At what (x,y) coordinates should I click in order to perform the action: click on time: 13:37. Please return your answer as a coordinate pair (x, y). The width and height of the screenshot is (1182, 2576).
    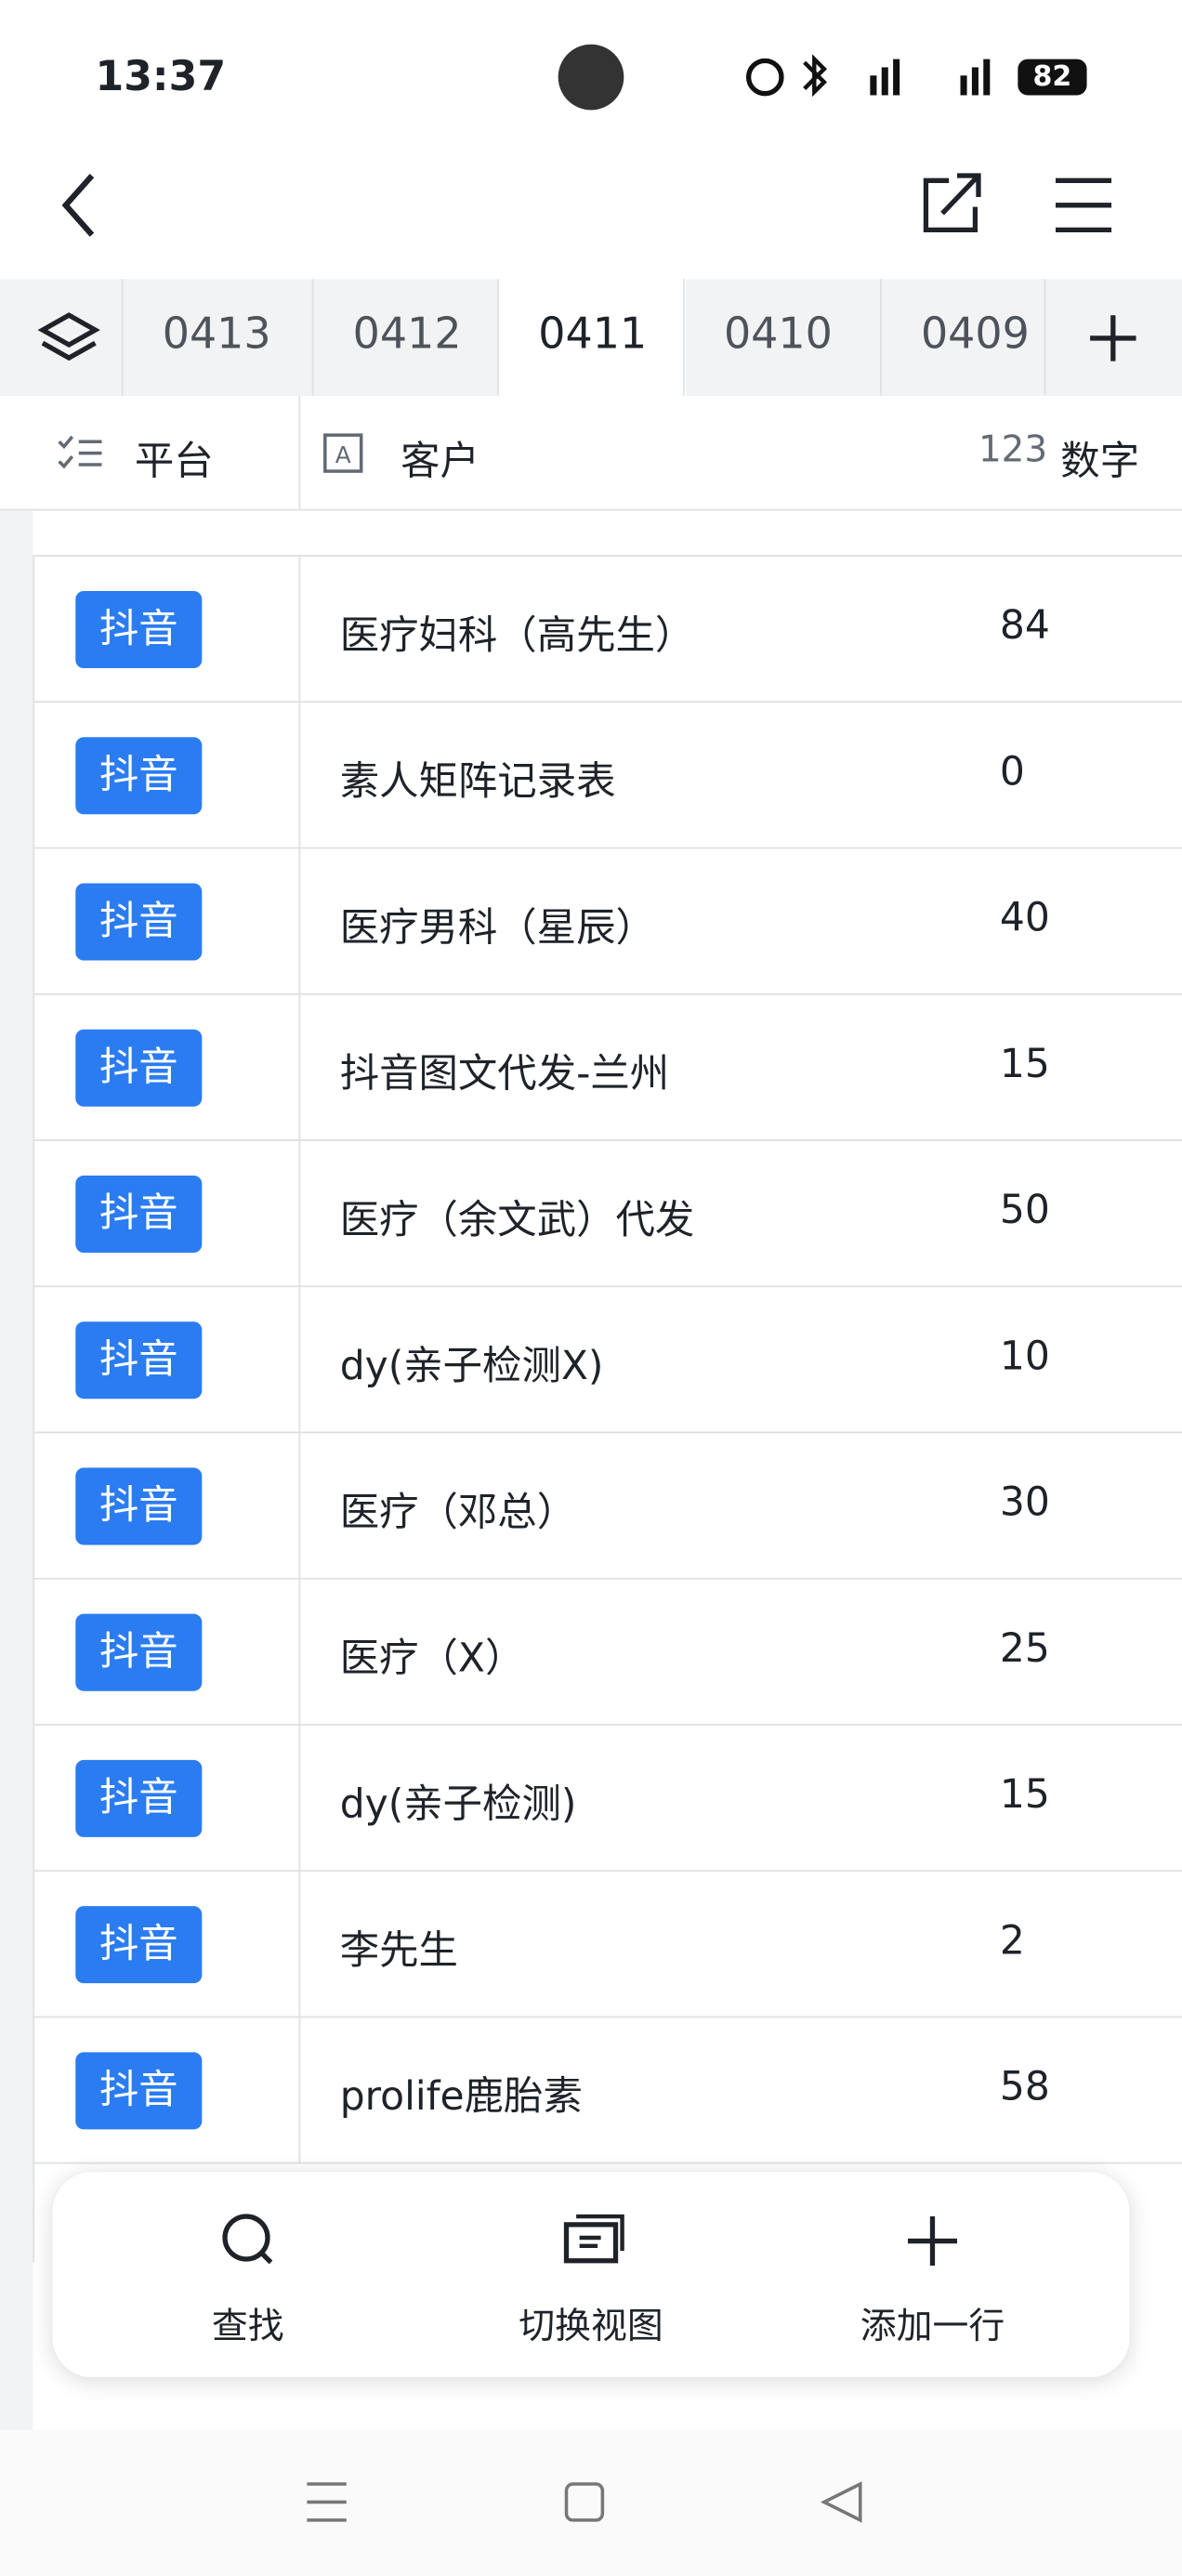
    Looking at the image, I should click on (161, 76).